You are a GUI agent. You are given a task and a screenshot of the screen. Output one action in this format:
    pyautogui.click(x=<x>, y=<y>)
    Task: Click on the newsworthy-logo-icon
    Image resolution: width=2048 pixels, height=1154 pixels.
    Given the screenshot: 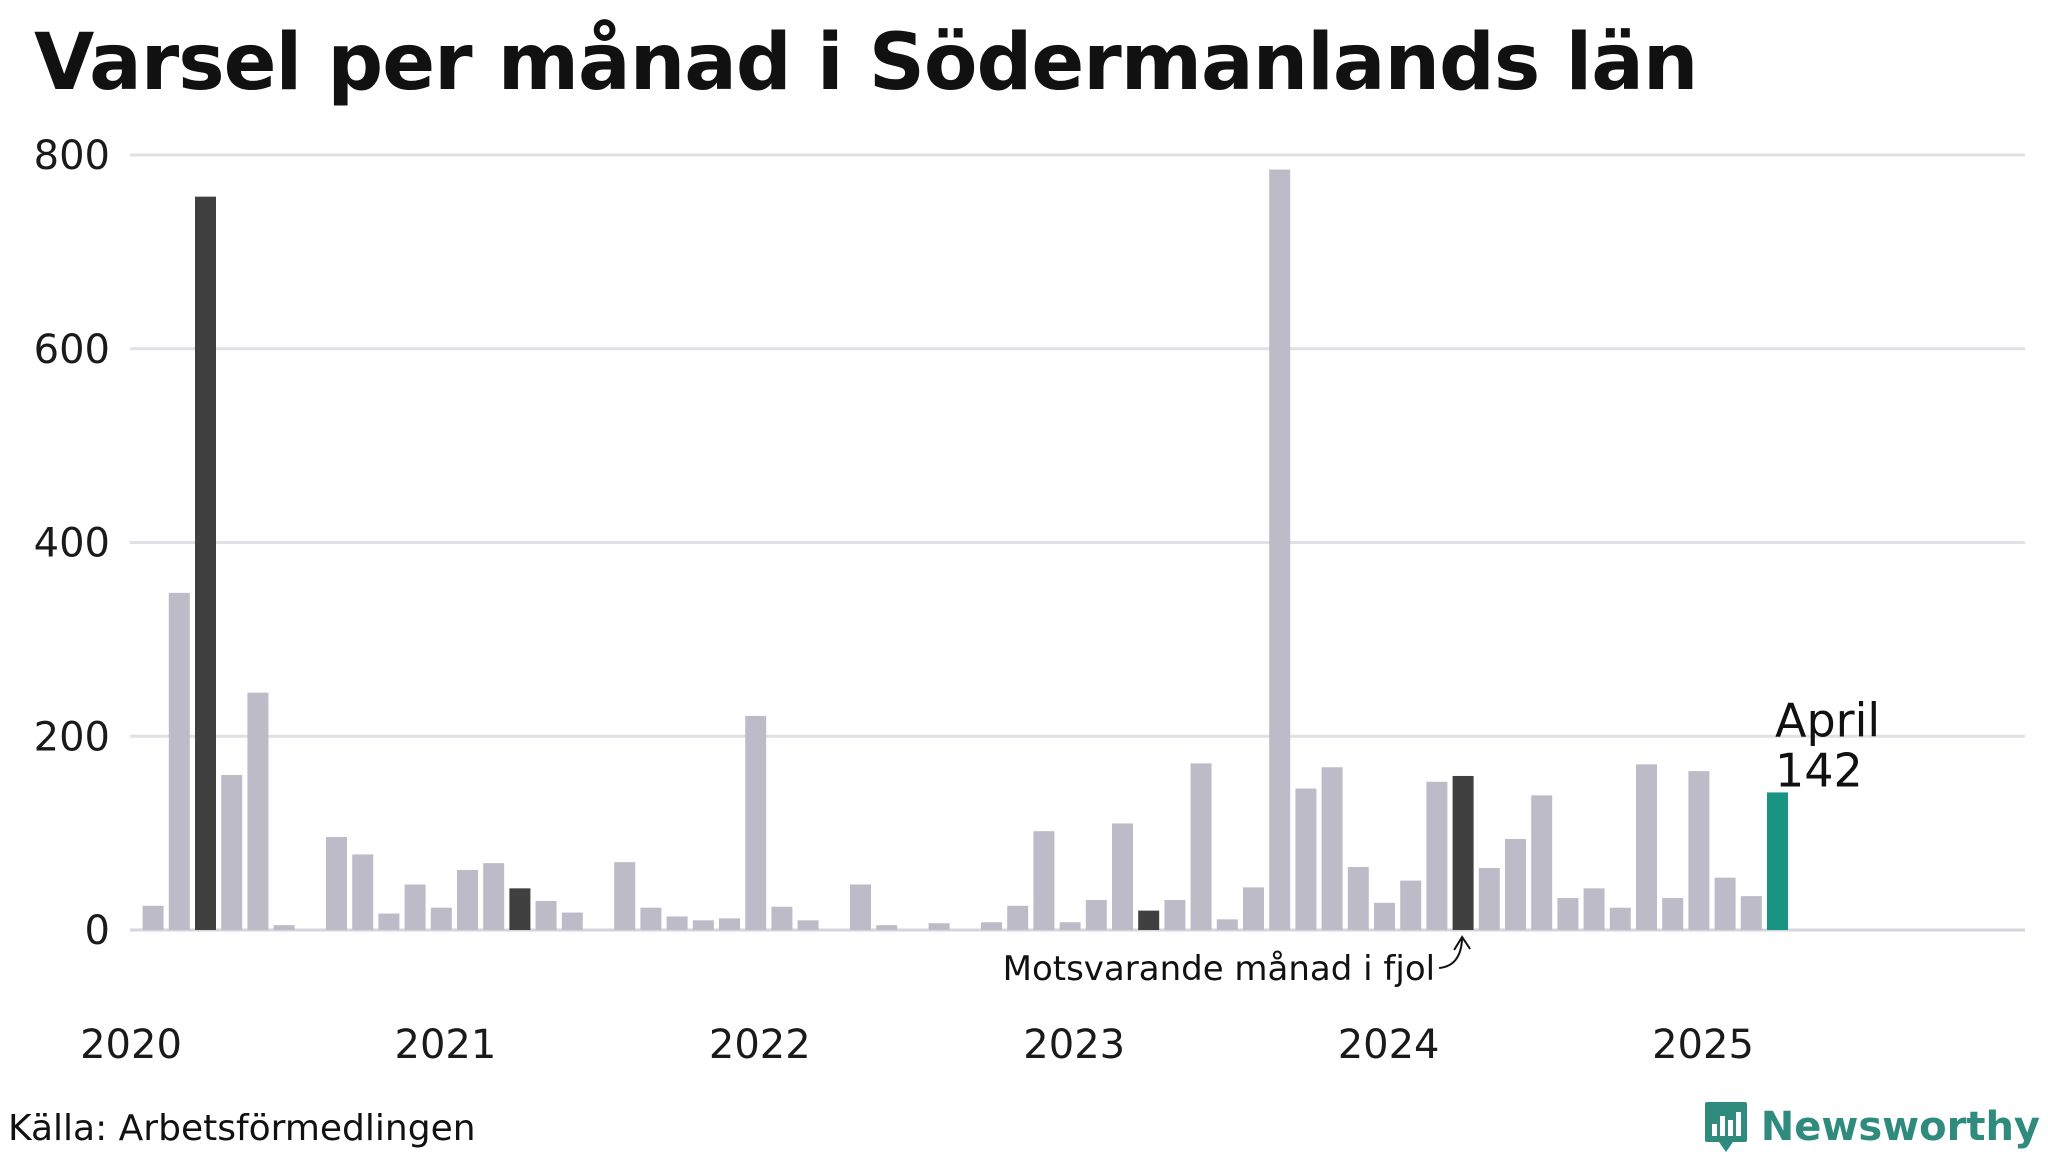 What is the action you would take?
    pyautogui.click(x=1725, y=1127)
    